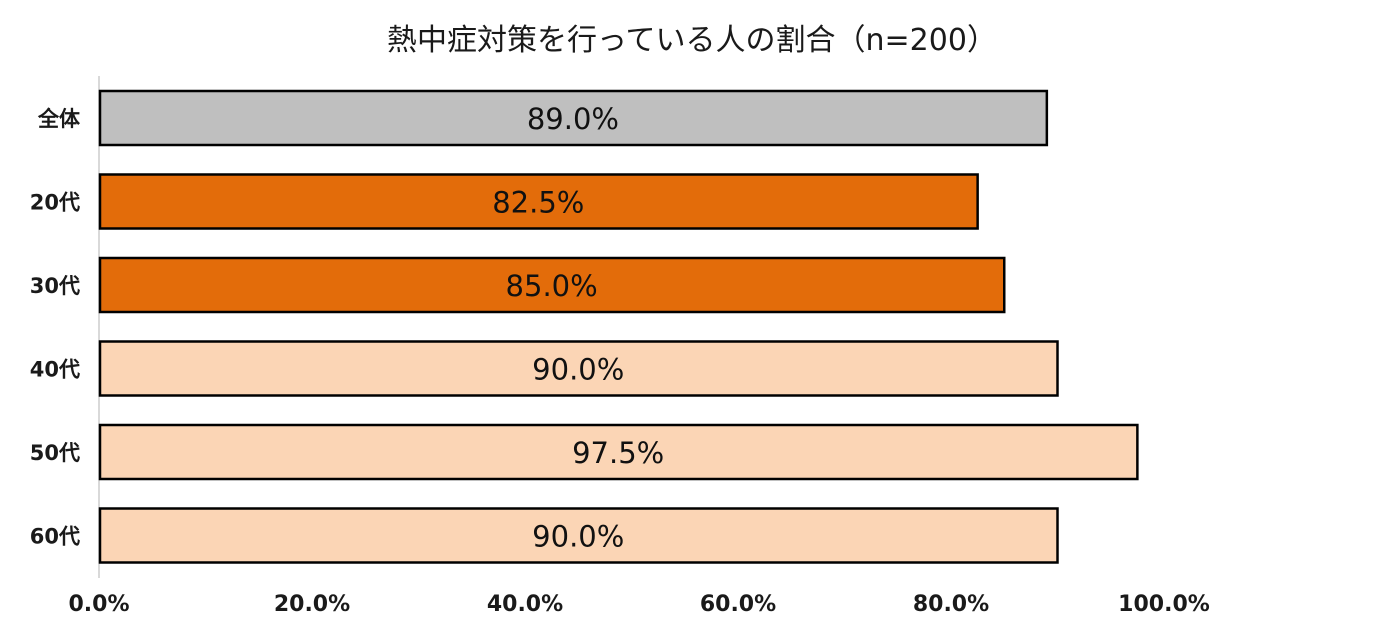 Image resolution: width=1374 pixels, height=639 pixels. What do you see at coordinates (1164, 604) in the screenshot?
I see `x-tick-label: 100.0%` at bounding box center [1164, 604].